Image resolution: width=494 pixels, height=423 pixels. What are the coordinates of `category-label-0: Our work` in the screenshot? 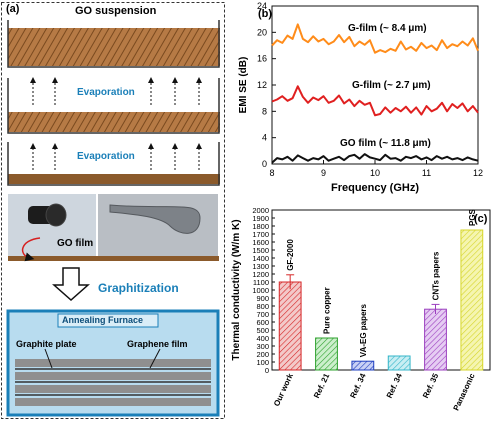 It's located at (283, 390).